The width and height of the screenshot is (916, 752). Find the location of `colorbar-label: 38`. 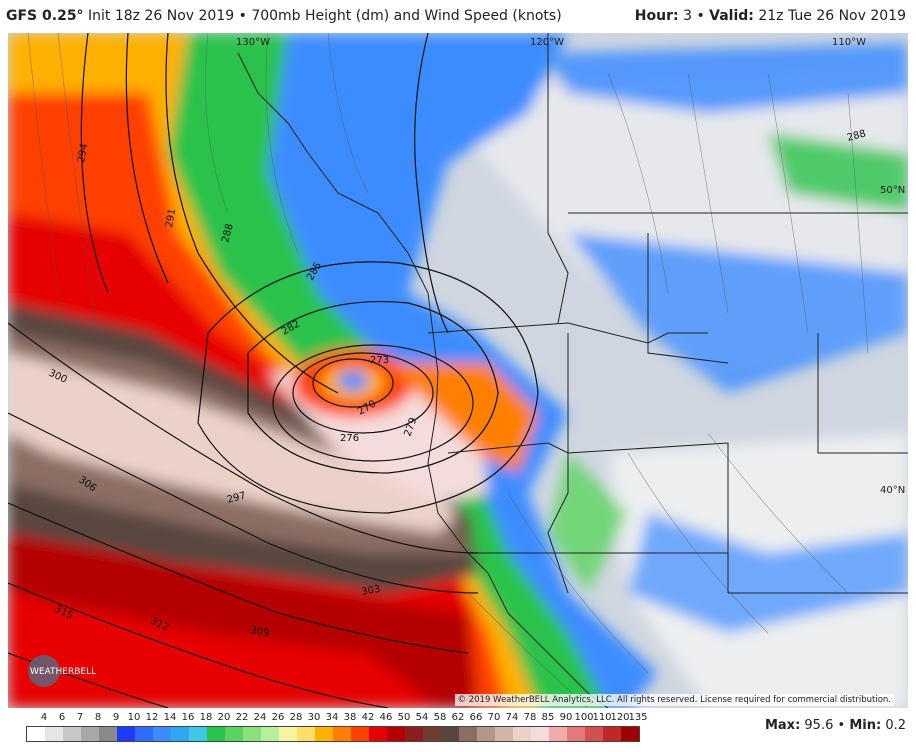

colorbar-label: 38 is located at coordinates (350, 717).